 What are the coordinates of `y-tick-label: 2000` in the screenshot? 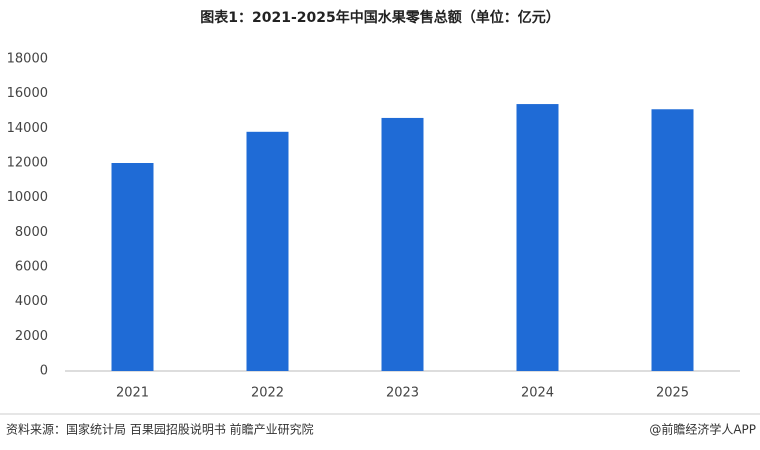 It's located at (31, 336).